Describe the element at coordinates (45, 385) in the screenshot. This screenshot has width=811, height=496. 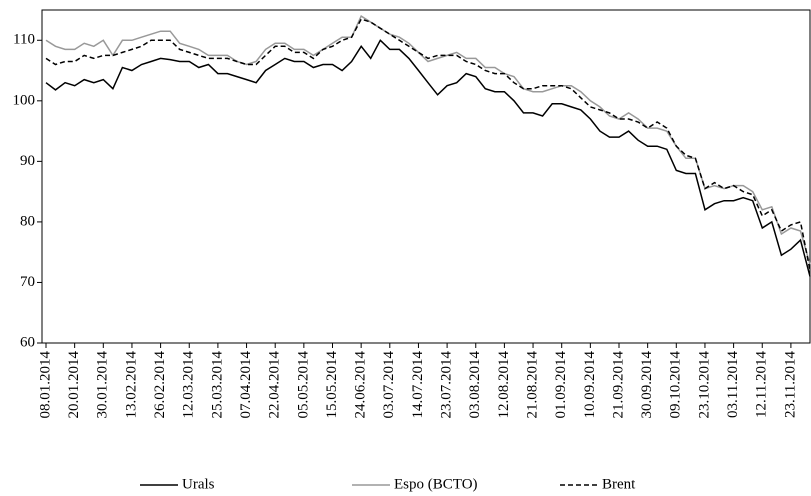
I see `x-tick-label: 08.01.2014` at that location.